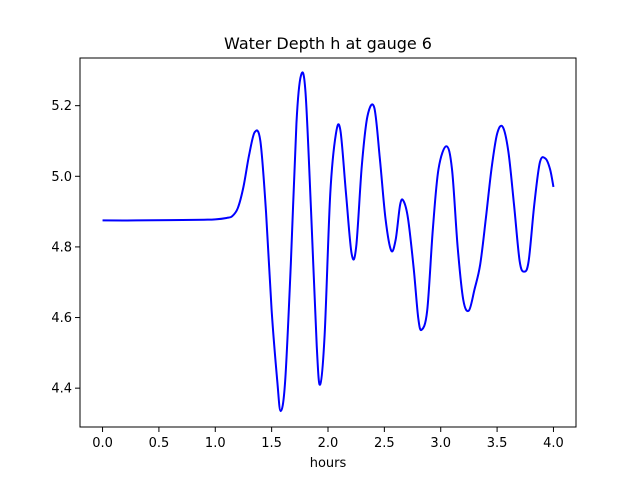 Image resolution: width=640 pixels, height=480 pixels. What do you see at coordinates (440, 443) in the screenshot?
I see `x-tick-label: 3.0` at bounding box center [440, 443].